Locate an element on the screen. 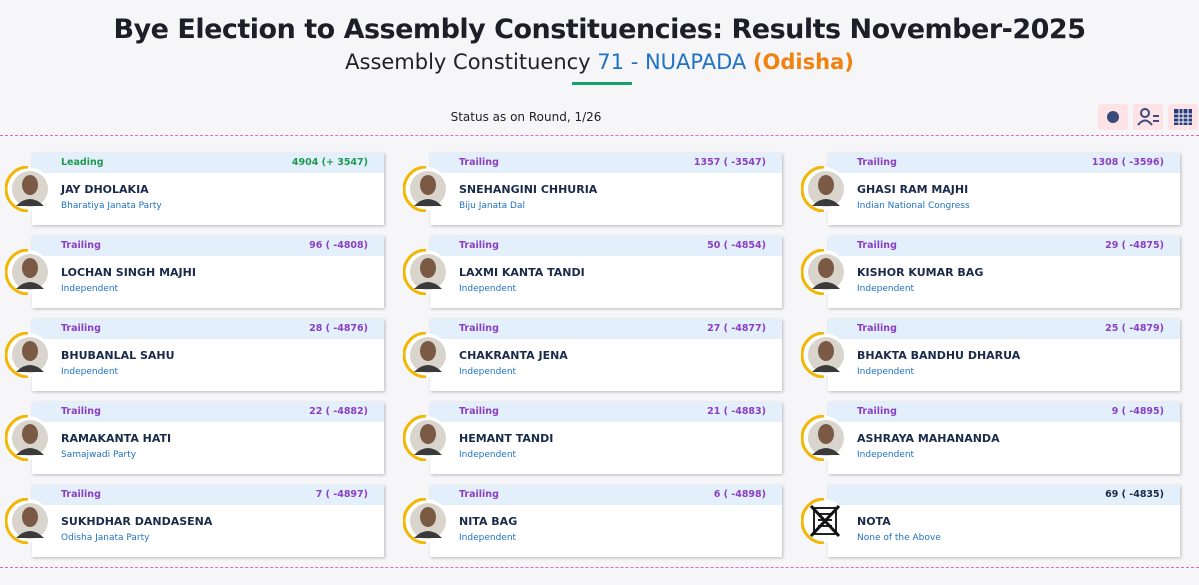 The width and height of the screenshot is (1199, 585). votes: 28 ( -4876) is located at coordinates (338, 328).